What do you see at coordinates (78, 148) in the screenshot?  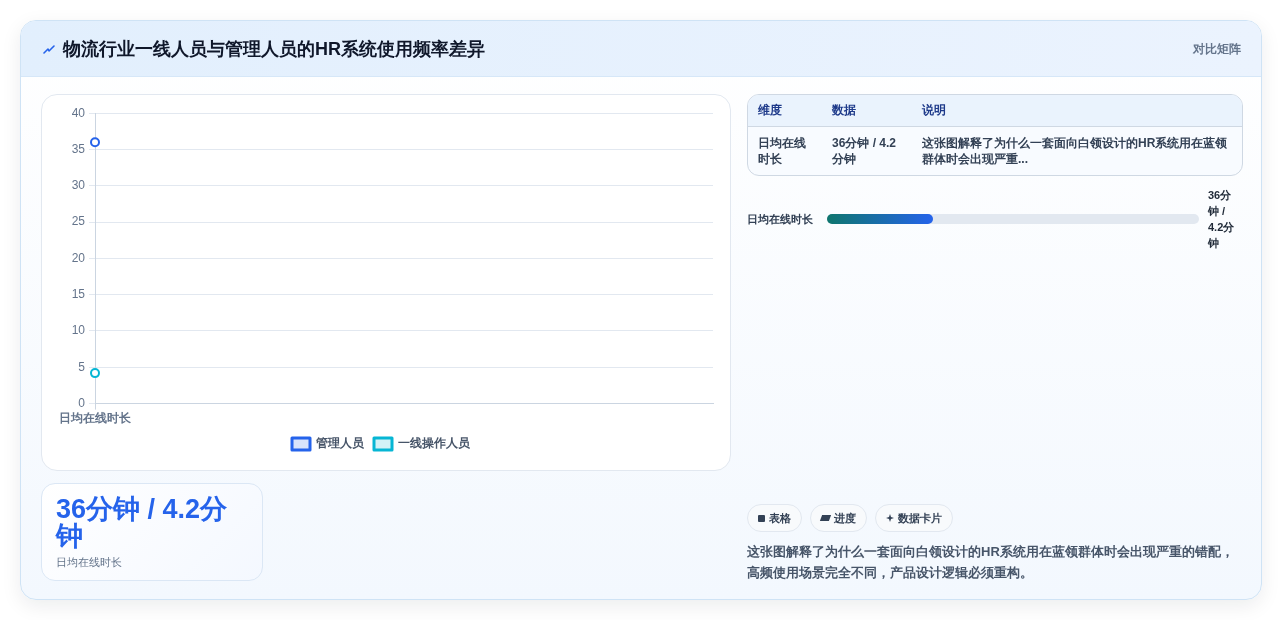 I see `y-tick-label: 35` at bounding box center [78, 148].